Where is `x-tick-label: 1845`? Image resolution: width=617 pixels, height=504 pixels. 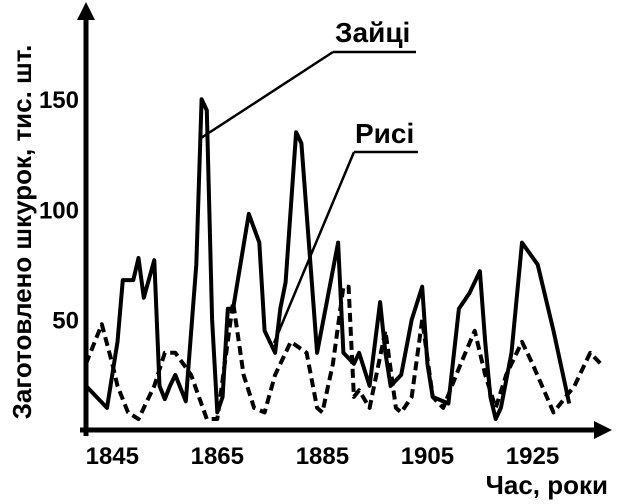
x-tick-label: 1845 is located at coordinates (112, 456).